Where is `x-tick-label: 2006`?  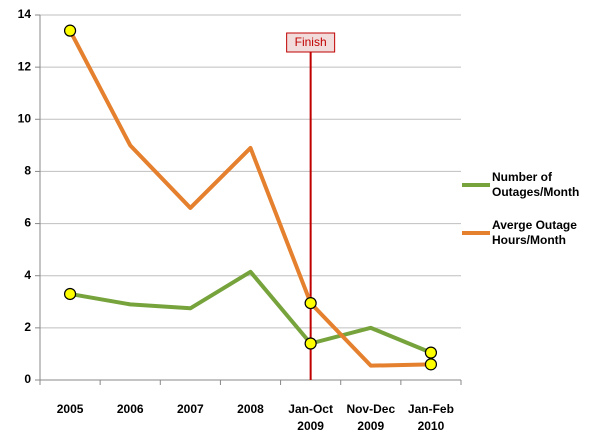
x-tick-label: 2006 is located at coordinates (130, 409).